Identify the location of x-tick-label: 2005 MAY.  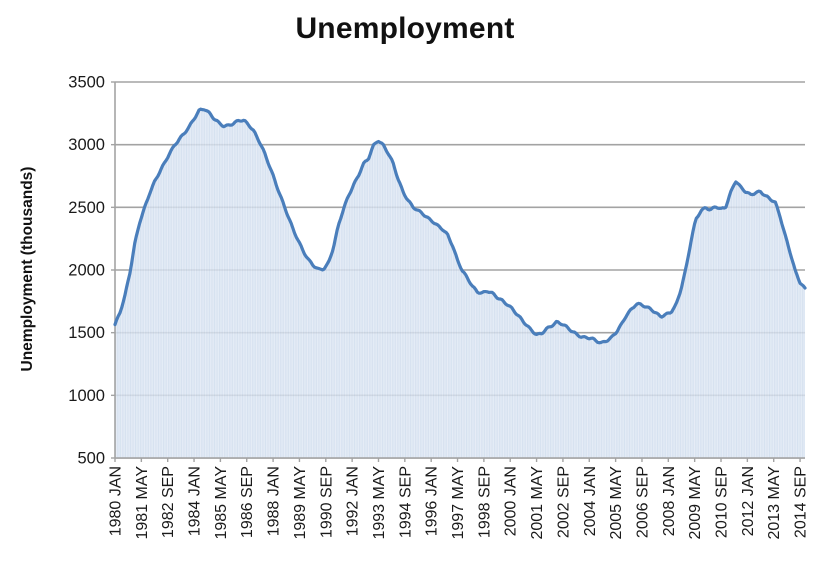
(616, 503).